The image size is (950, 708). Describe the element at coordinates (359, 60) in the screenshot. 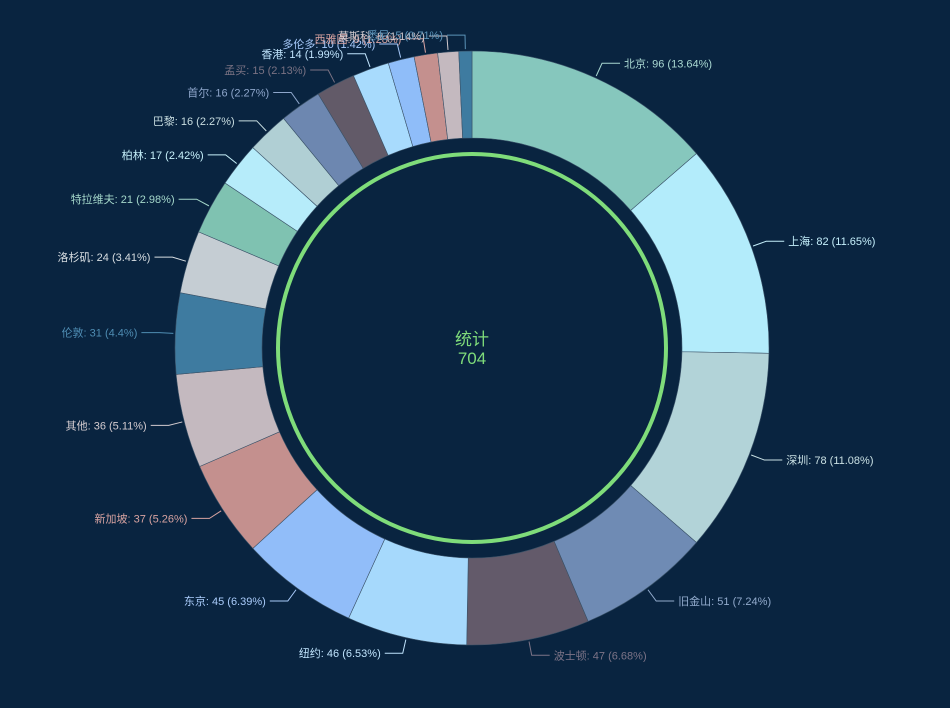

I see `leader-line-香港` at that location.